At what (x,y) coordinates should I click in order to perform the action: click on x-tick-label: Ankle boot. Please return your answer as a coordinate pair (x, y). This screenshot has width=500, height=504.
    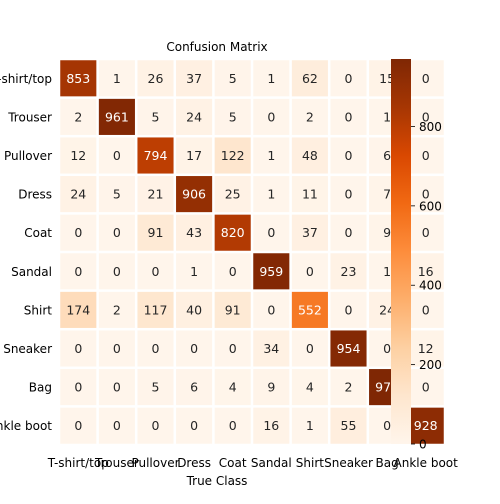
    Looking at the image, I should click on (426, 463).